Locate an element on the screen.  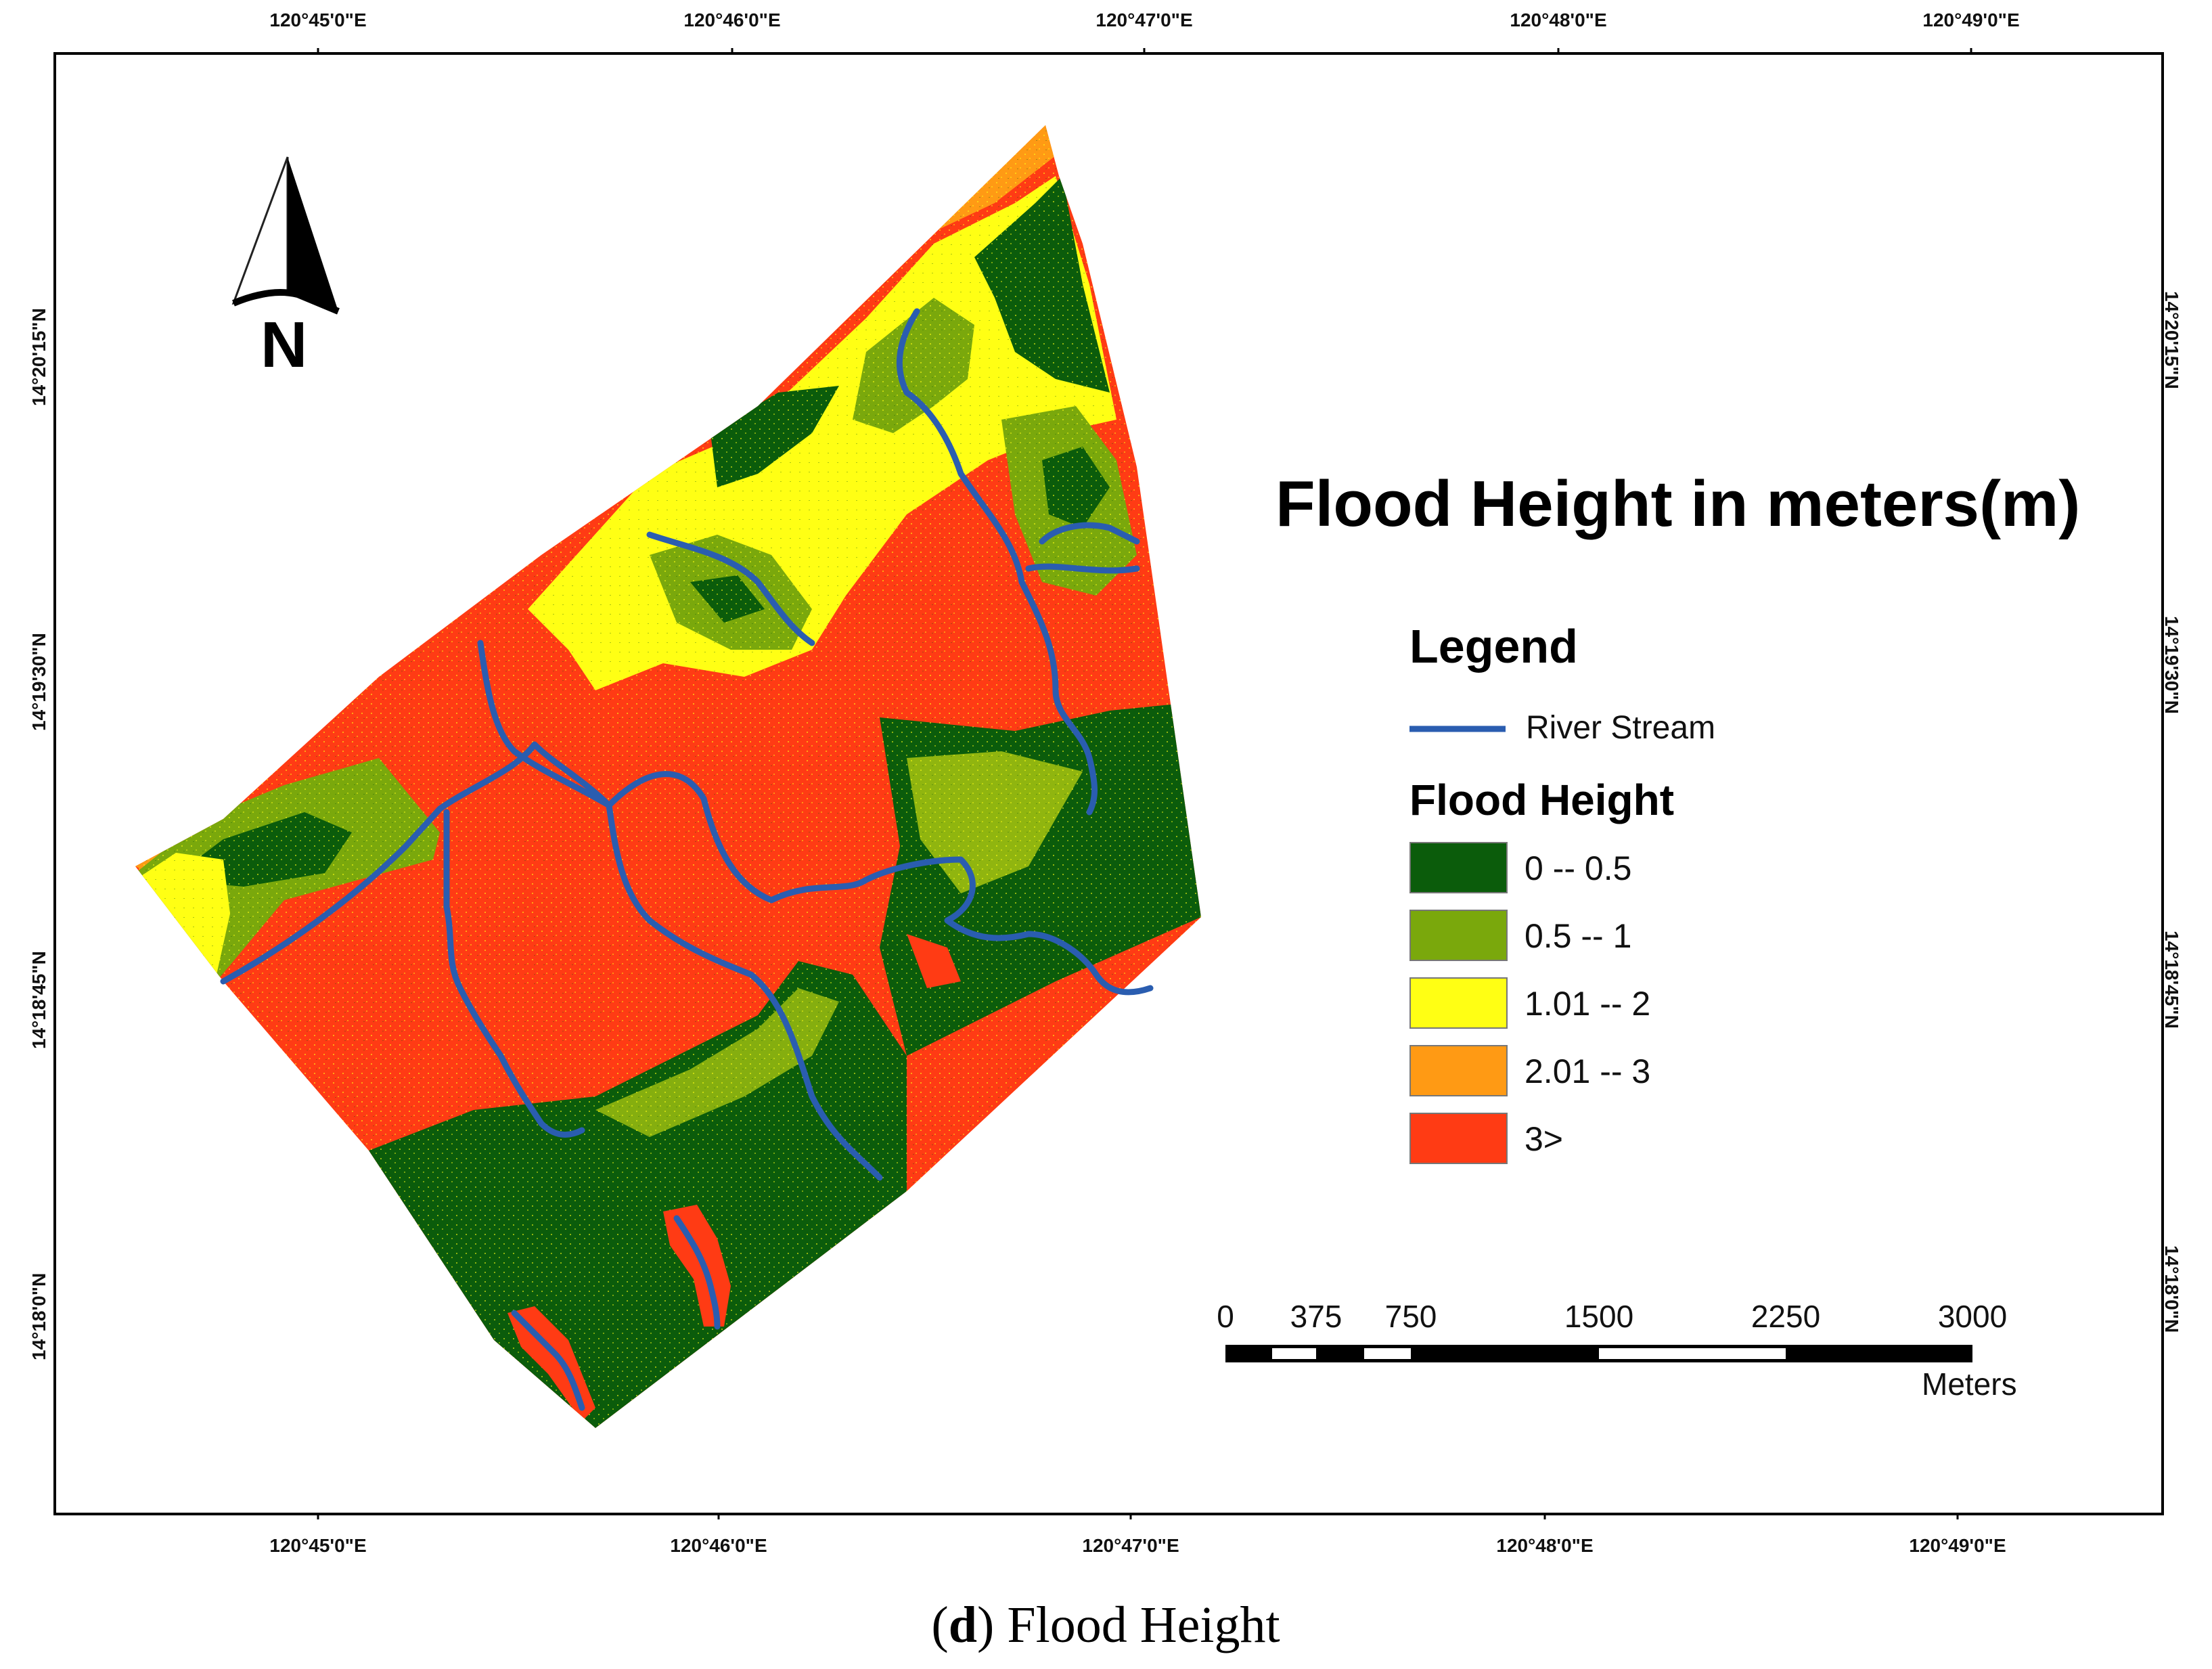
left-latitude-label: 14°19'30"N is located at coordinates (38, 682).